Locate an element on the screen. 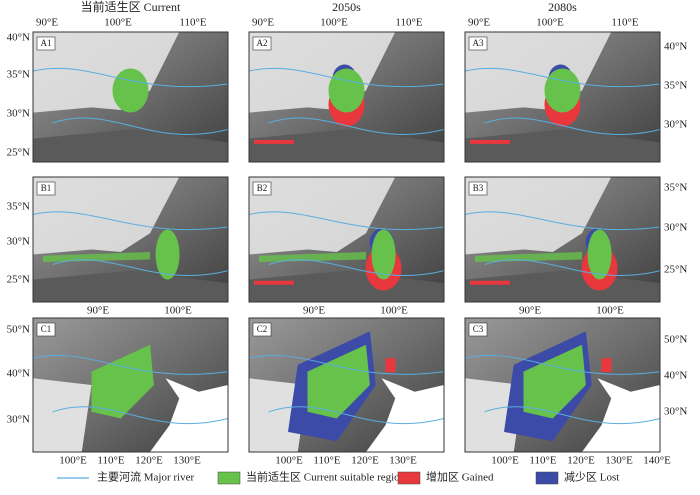 Image resolution: width=700 pixels, height=495 pixels. panel-label: A1 is located at coordinates (46, 43).